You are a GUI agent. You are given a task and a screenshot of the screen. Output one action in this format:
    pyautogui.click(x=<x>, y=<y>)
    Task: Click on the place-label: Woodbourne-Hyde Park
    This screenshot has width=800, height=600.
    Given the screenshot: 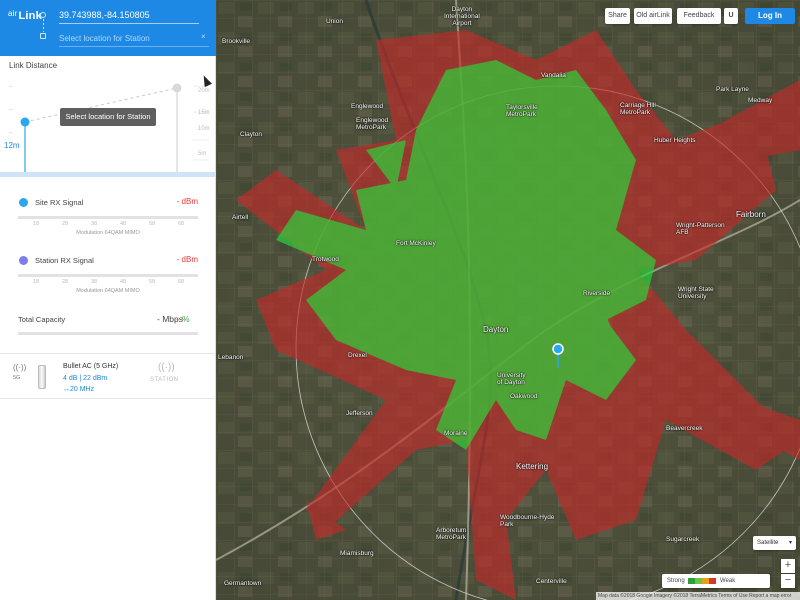 What is the action you would take?
    pyautogui.click(x=527, y=521)
    